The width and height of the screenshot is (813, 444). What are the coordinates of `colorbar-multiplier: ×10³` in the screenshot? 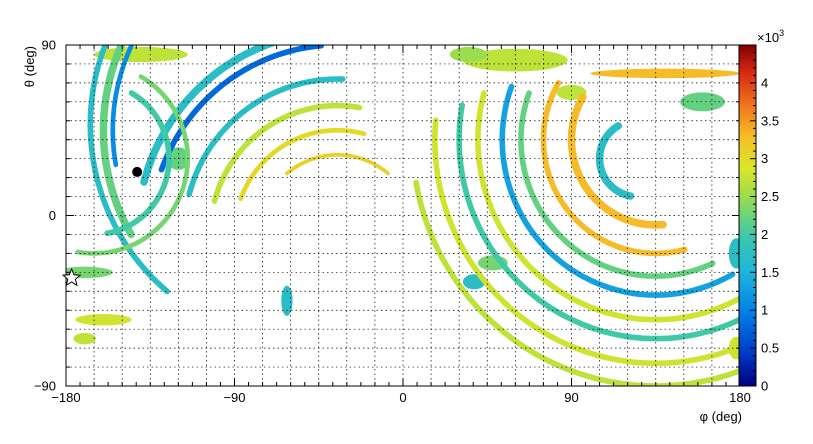 It's located at (770, 36).